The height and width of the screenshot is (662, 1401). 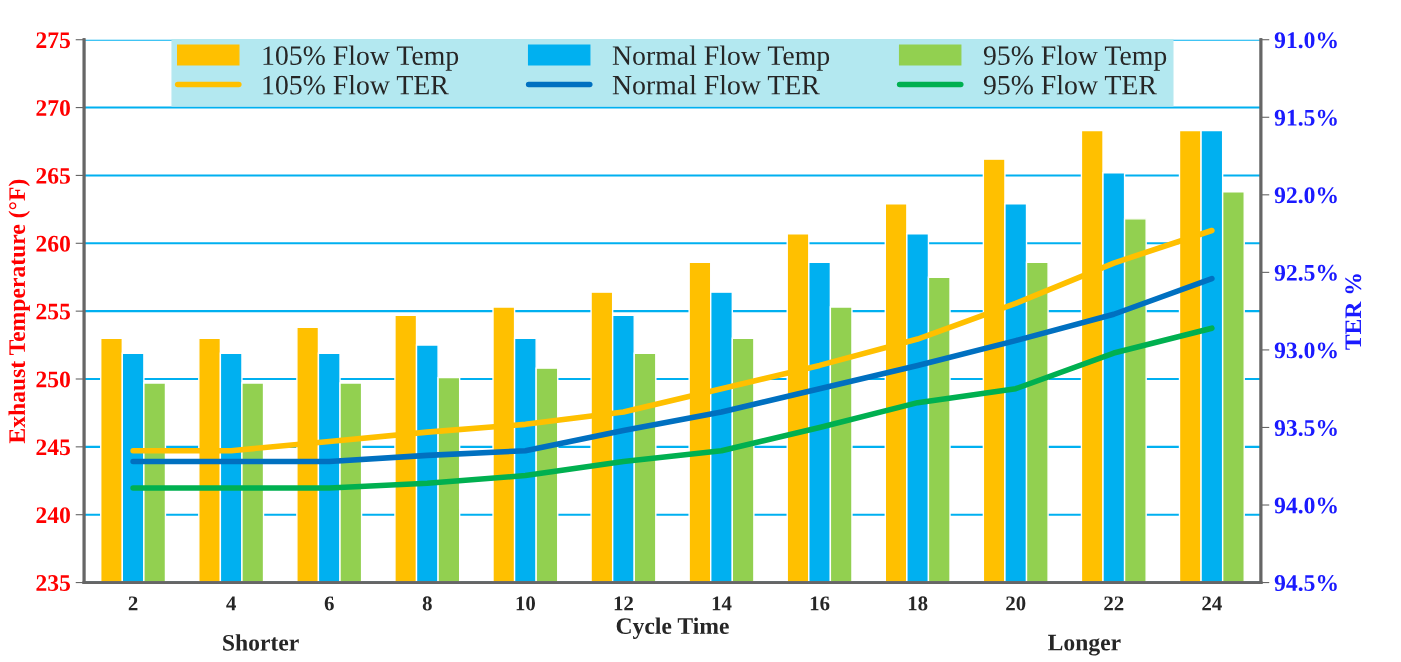 I want to click on y2-axis-title: TER %, so click(x=1353, y=312).